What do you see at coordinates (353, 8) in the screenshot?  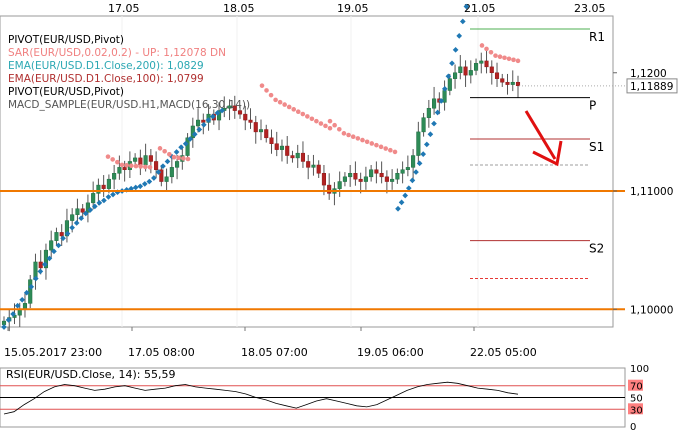 I see `top-date-label: 19.05` at bounding box center [353, 8].